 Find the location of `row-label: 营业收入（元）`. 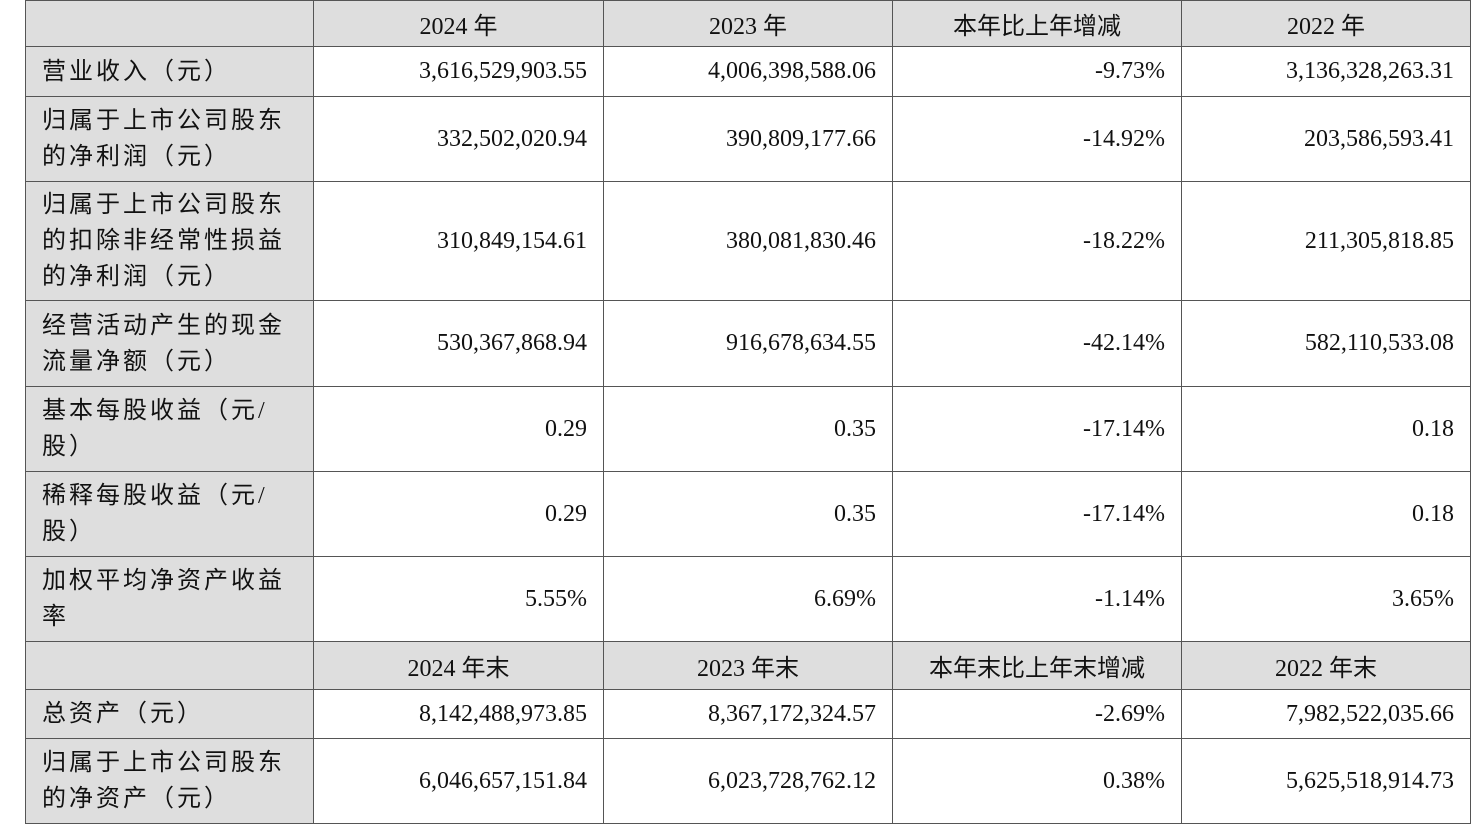

row-label: 营业收入（元） is located at coordinates (169, 71).